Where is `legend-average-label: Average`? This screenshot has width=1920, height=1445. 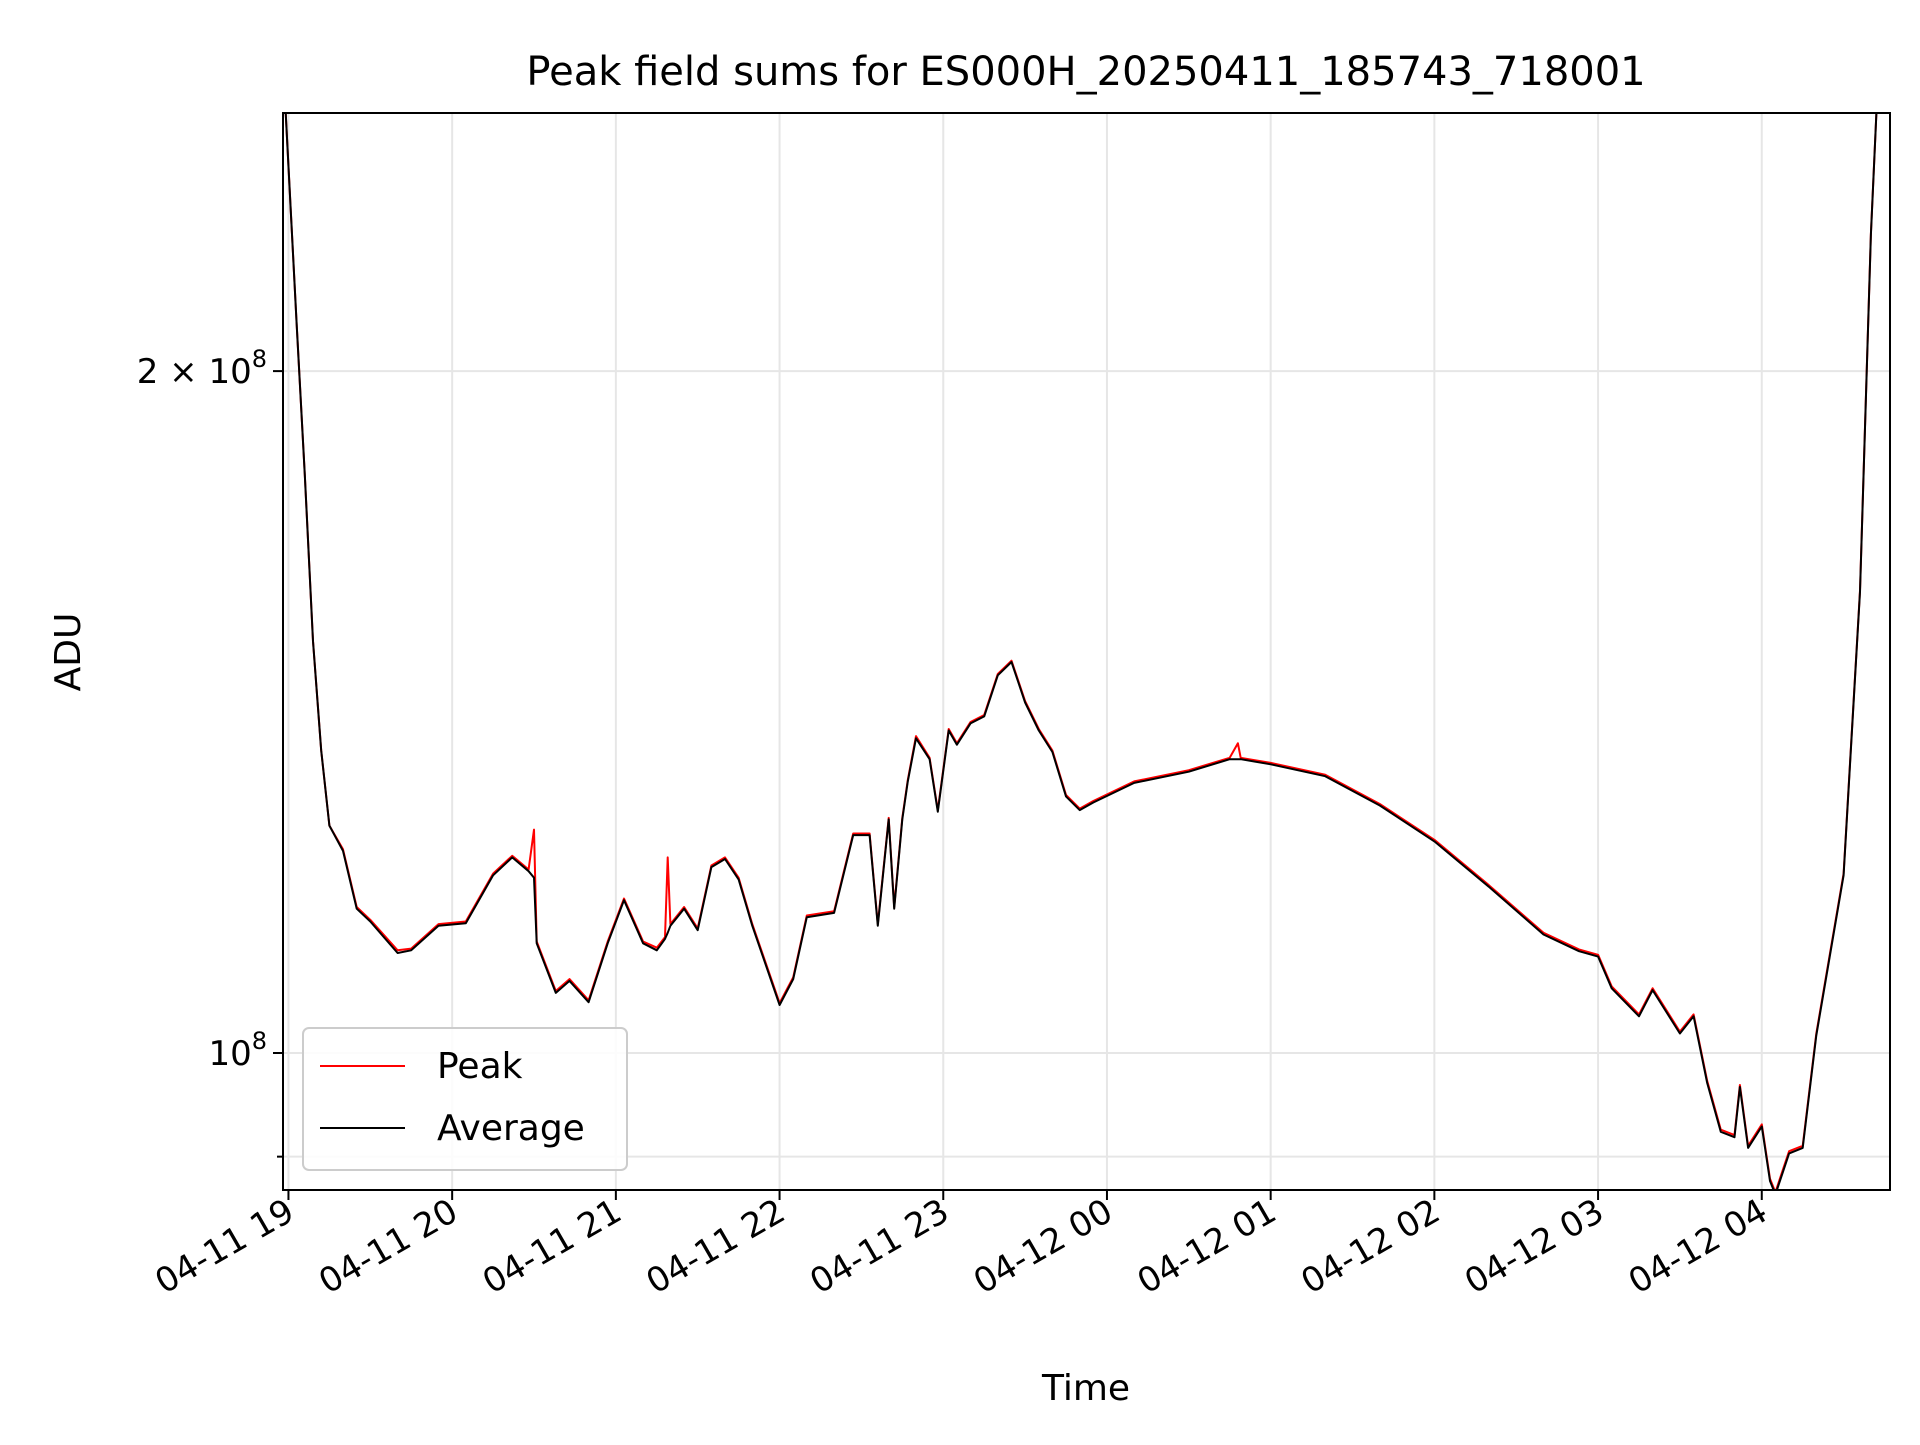
legend-average-label: Average is located at coordinates (511, 1128).